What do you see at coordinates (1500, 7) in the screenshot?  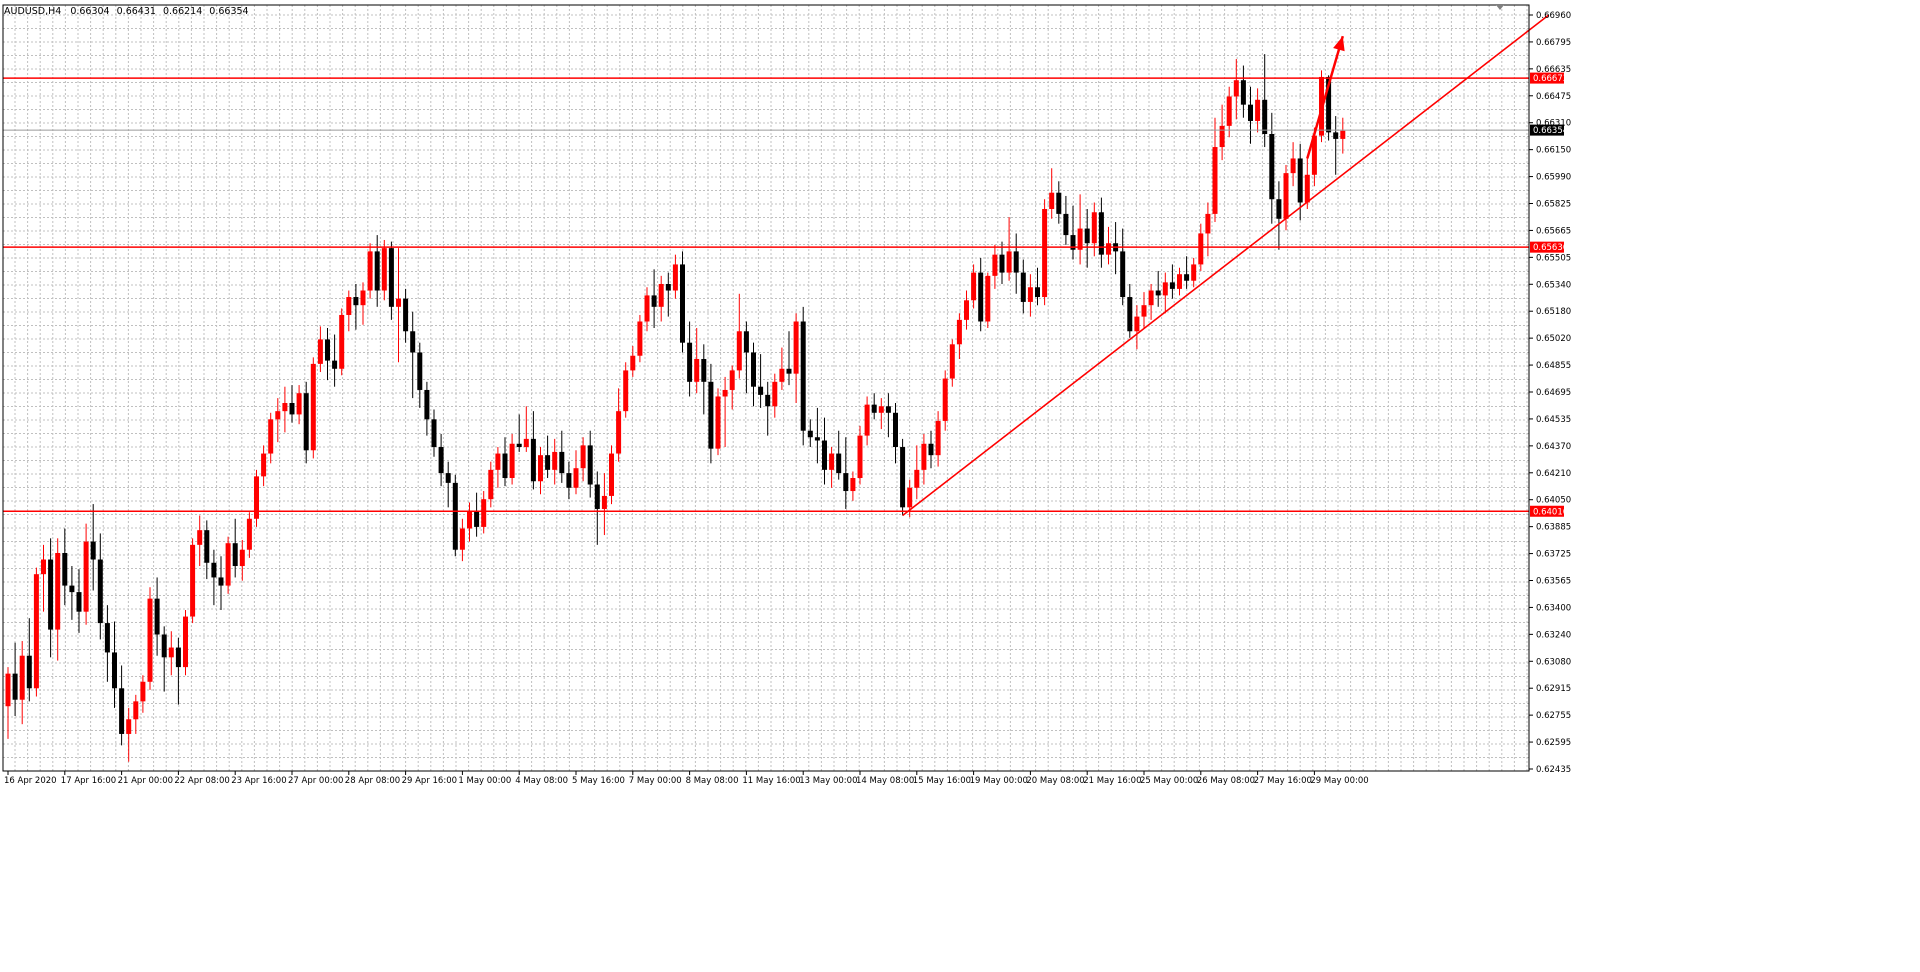 I see `chart-shift-marker-icon` at bounding box center [1500, 7].